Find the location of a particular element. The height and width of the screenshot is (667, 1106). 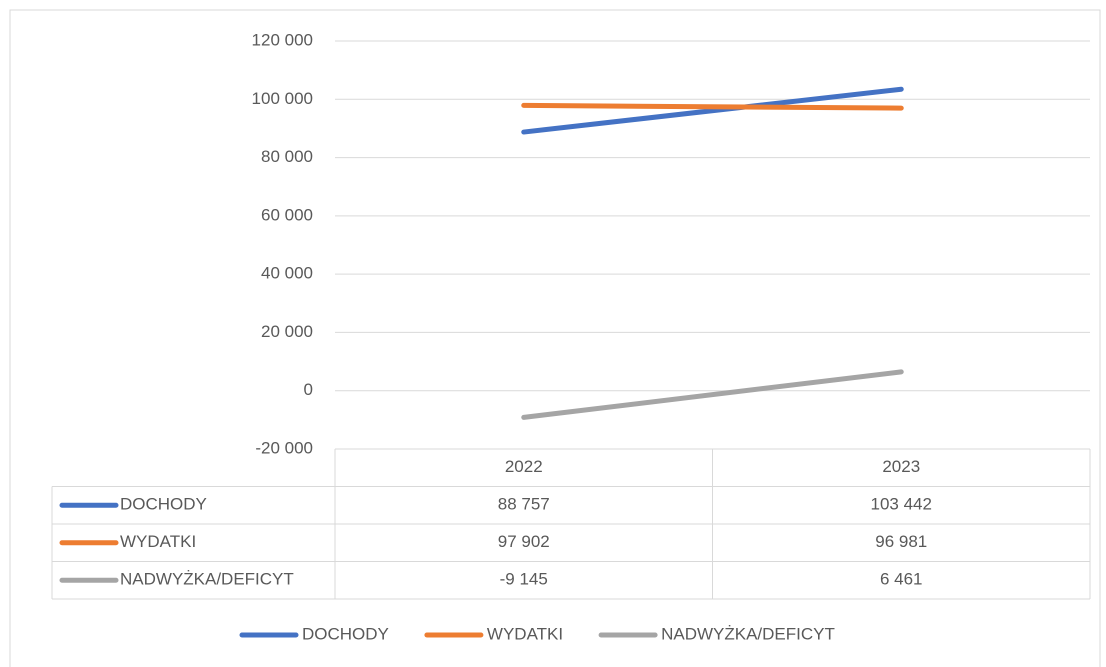

y-tick-label: -20 000 is located at coordinates (284, 447).